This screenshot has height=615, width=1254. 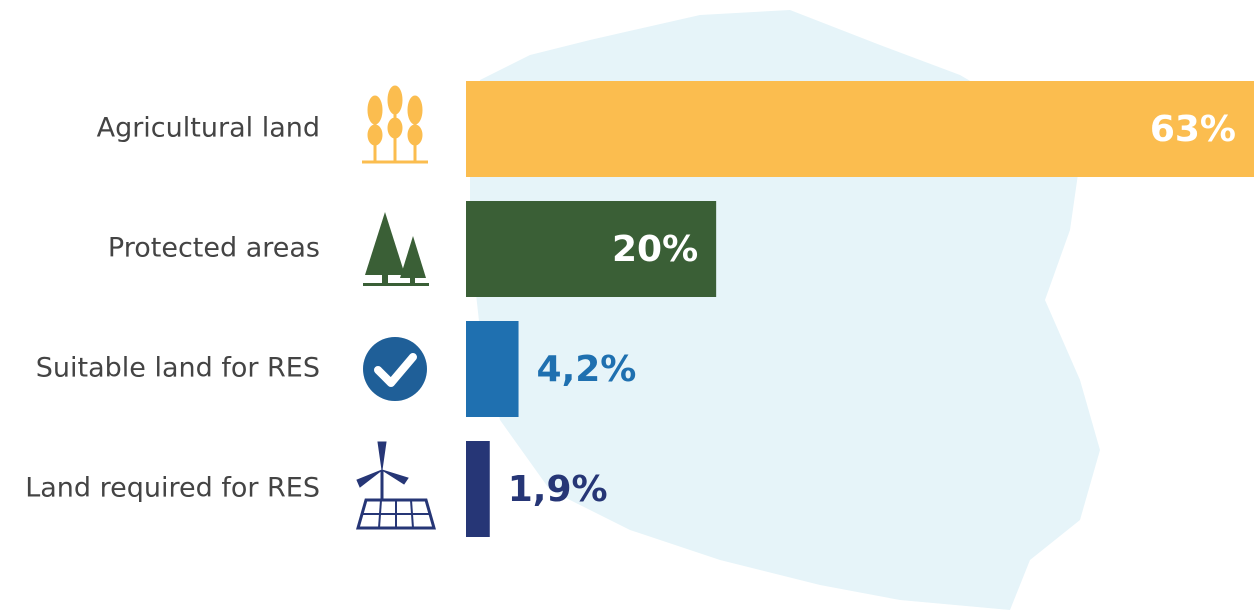 I want to click on value-label: 1,9%, so click(x=558, y=489).